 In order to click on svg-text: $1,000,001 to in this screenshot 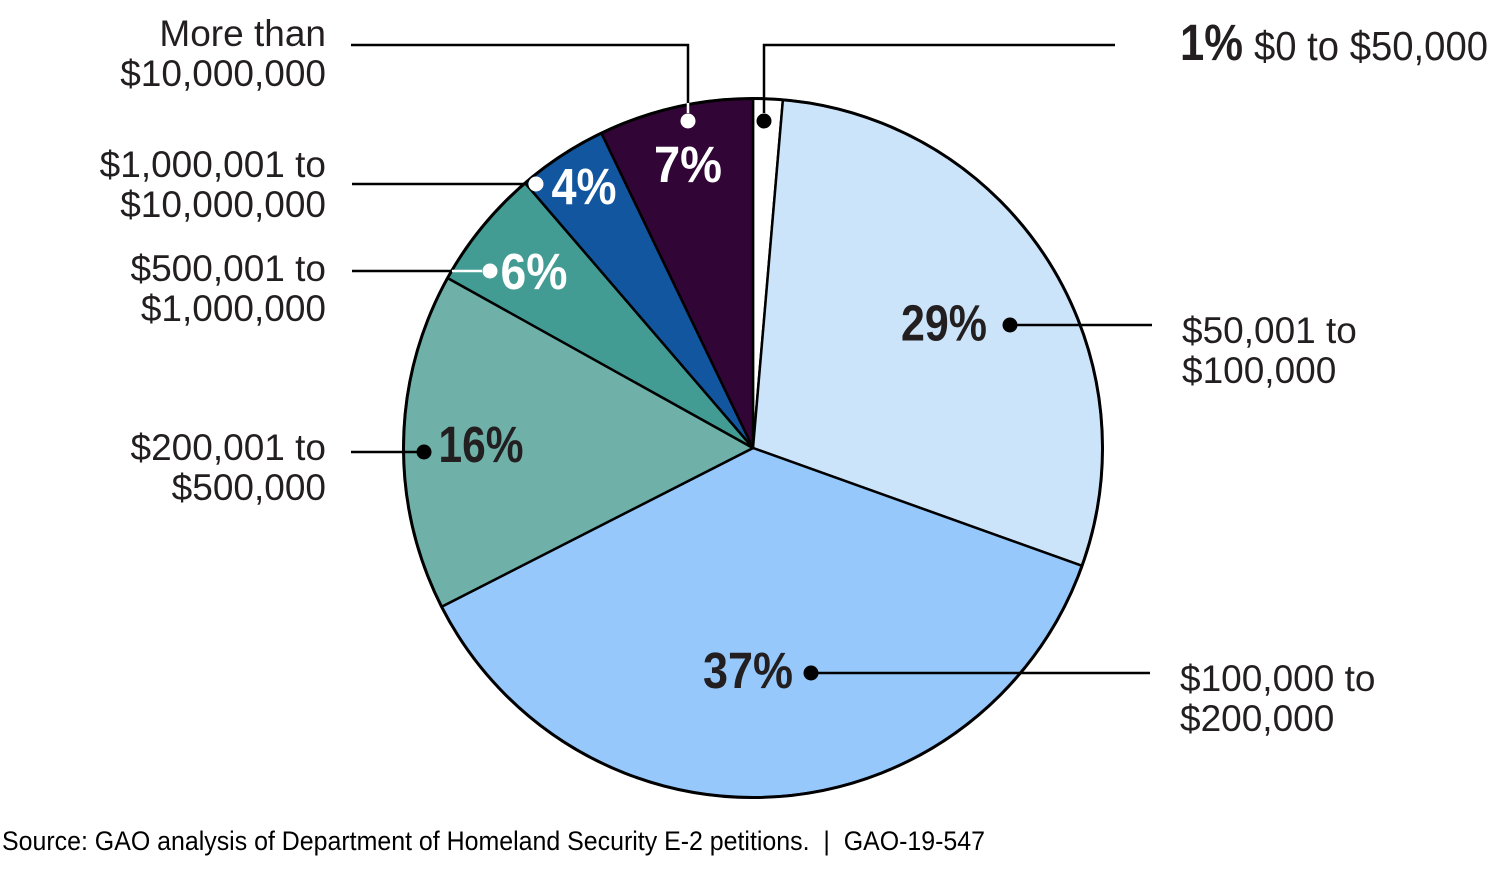, I will do `click(213, 164)`.